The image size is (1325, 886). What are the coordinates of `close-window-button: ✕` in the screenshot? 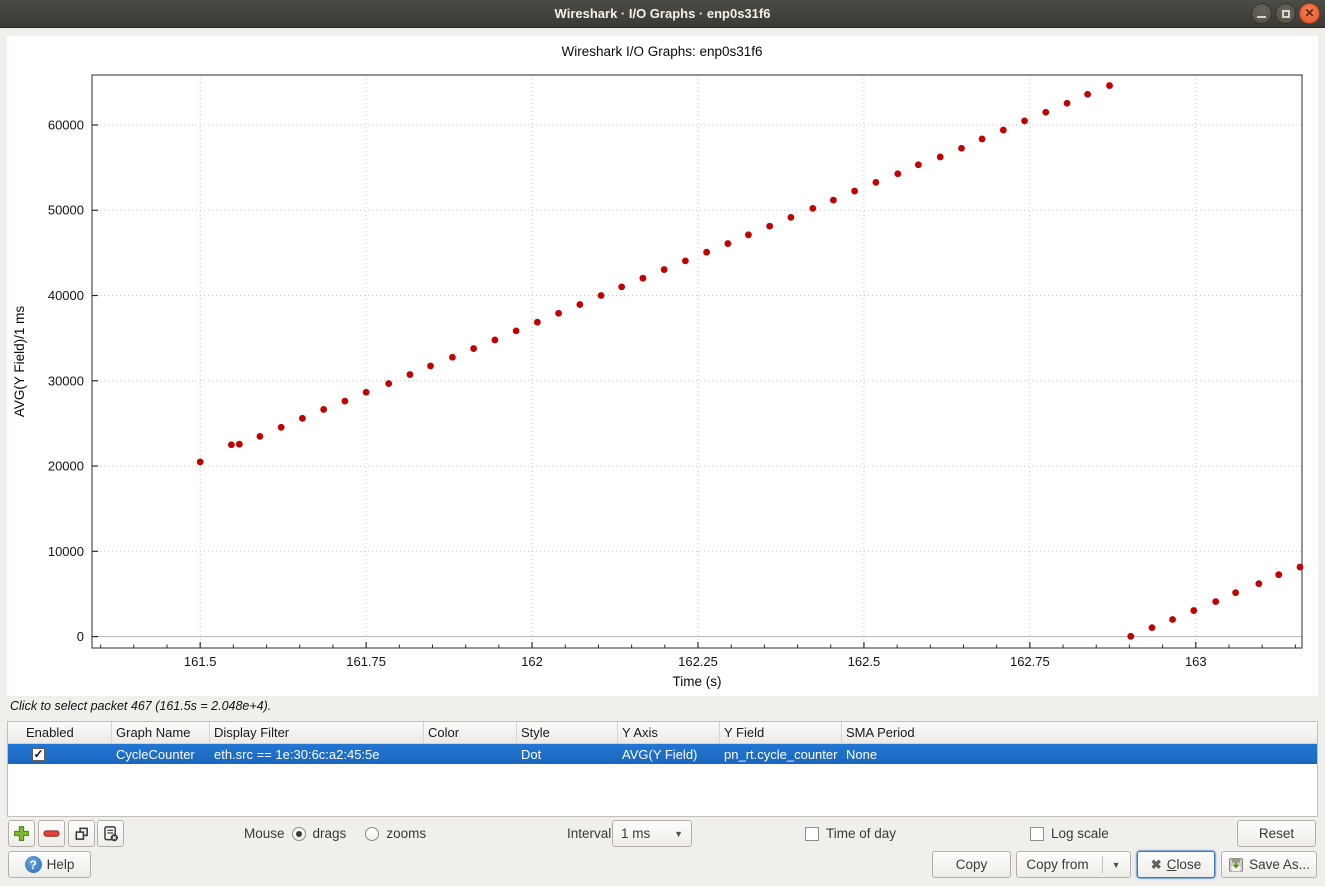 It's located at (1309, 13).